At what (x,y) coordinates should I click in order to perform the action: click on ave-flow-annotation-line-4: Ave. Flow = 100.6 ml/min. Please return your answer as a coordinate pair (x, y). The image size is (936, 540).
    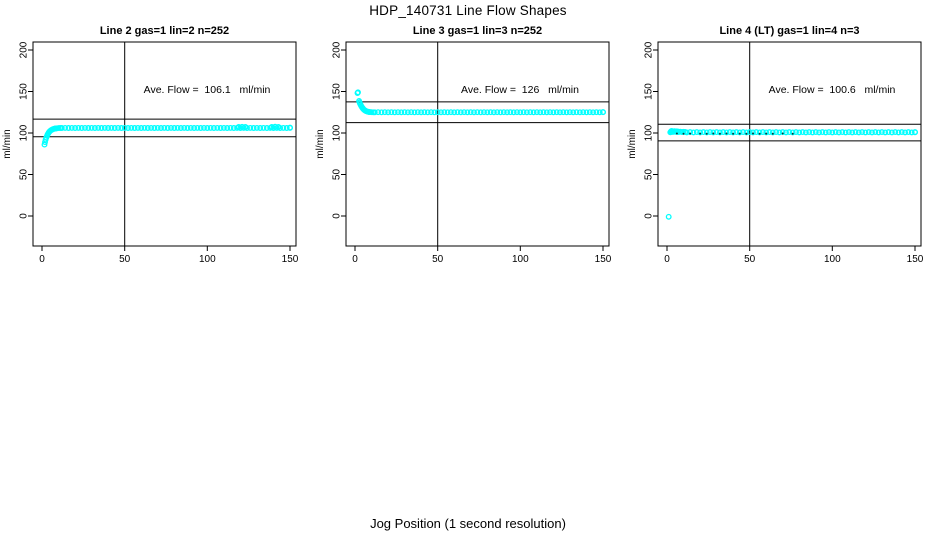
    Looking at the image, I should click on (832, 90).